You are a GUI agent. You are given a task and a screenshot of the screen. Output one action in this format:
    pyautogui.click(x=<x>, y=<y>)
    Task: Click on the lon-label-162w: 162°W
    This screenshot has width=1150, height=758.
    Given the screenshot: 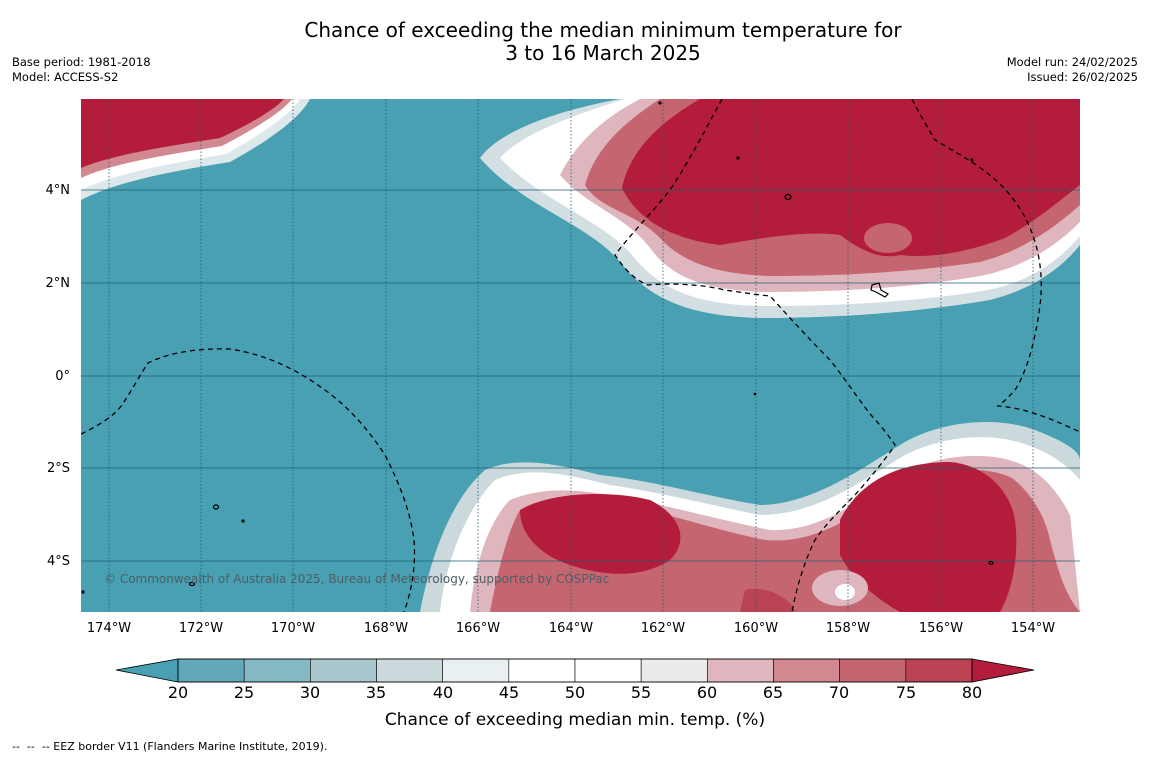 What is the action you would take?
    pyautogui.click(x=663, y=628)
    